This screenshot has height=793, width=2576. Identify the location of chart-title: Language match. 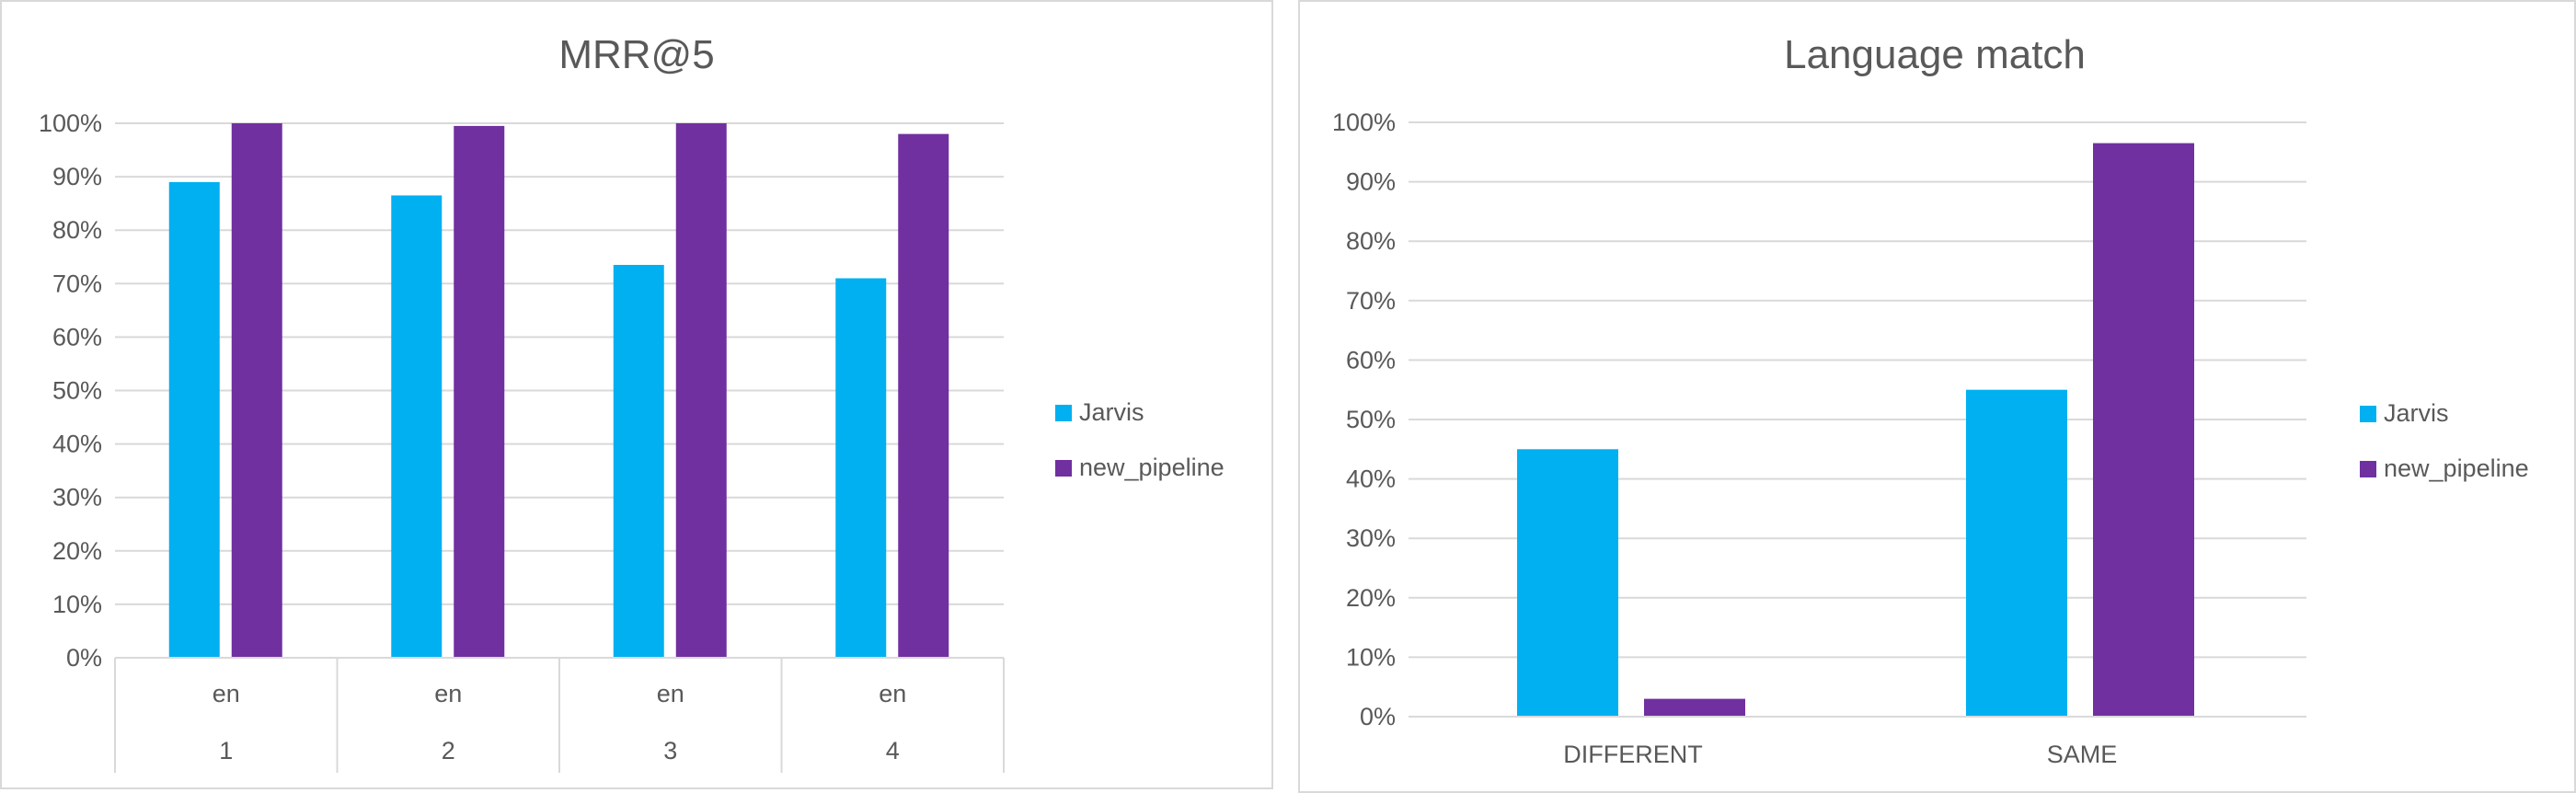
(1935, 54).